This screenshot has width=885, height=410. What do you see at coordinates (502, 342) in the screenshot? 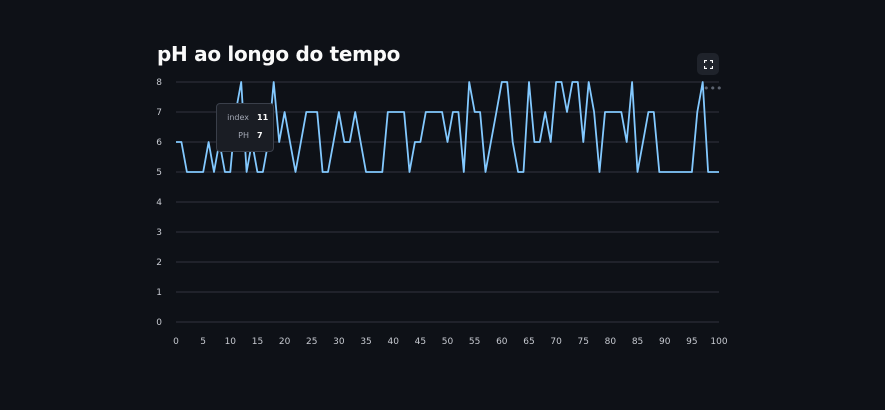
I see `x-tick-label: 60` at bounding box center [502, 342].